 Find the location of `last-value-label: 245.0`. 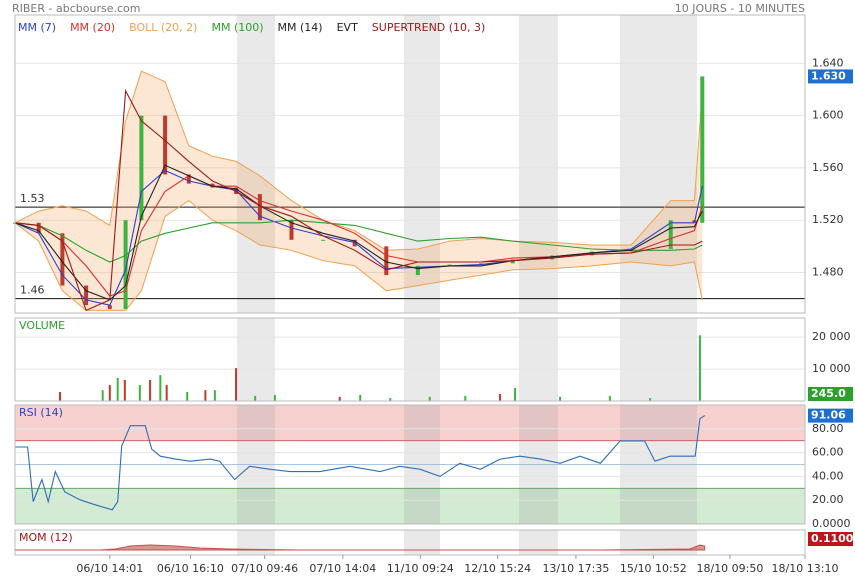

last-value-label: 245.0 is located at coordinates (828, 393).